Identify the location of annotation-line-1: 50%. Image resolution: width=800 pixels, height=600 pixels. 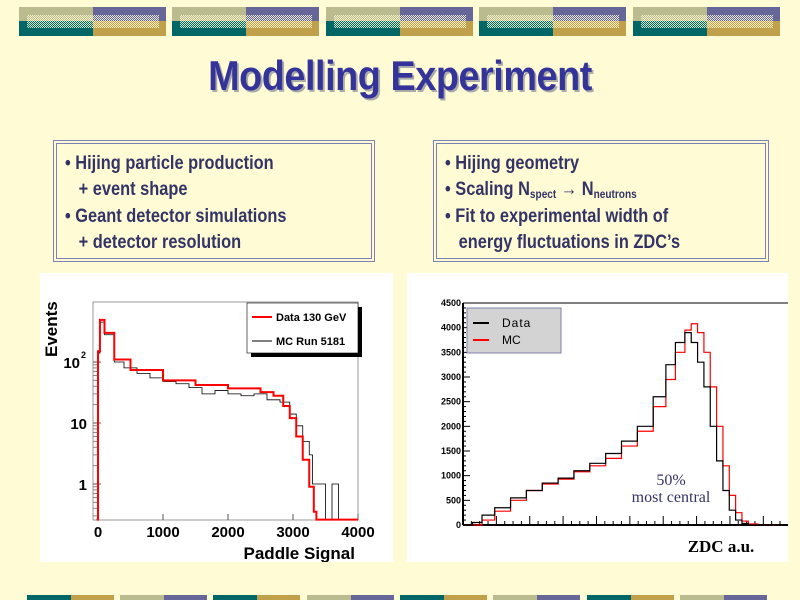
(670, 480).